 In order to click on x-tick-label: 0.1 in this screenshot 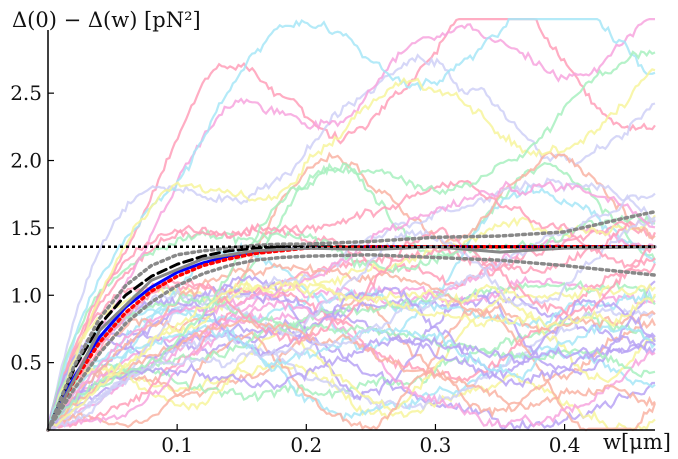, I will do `click(177, 445)`.